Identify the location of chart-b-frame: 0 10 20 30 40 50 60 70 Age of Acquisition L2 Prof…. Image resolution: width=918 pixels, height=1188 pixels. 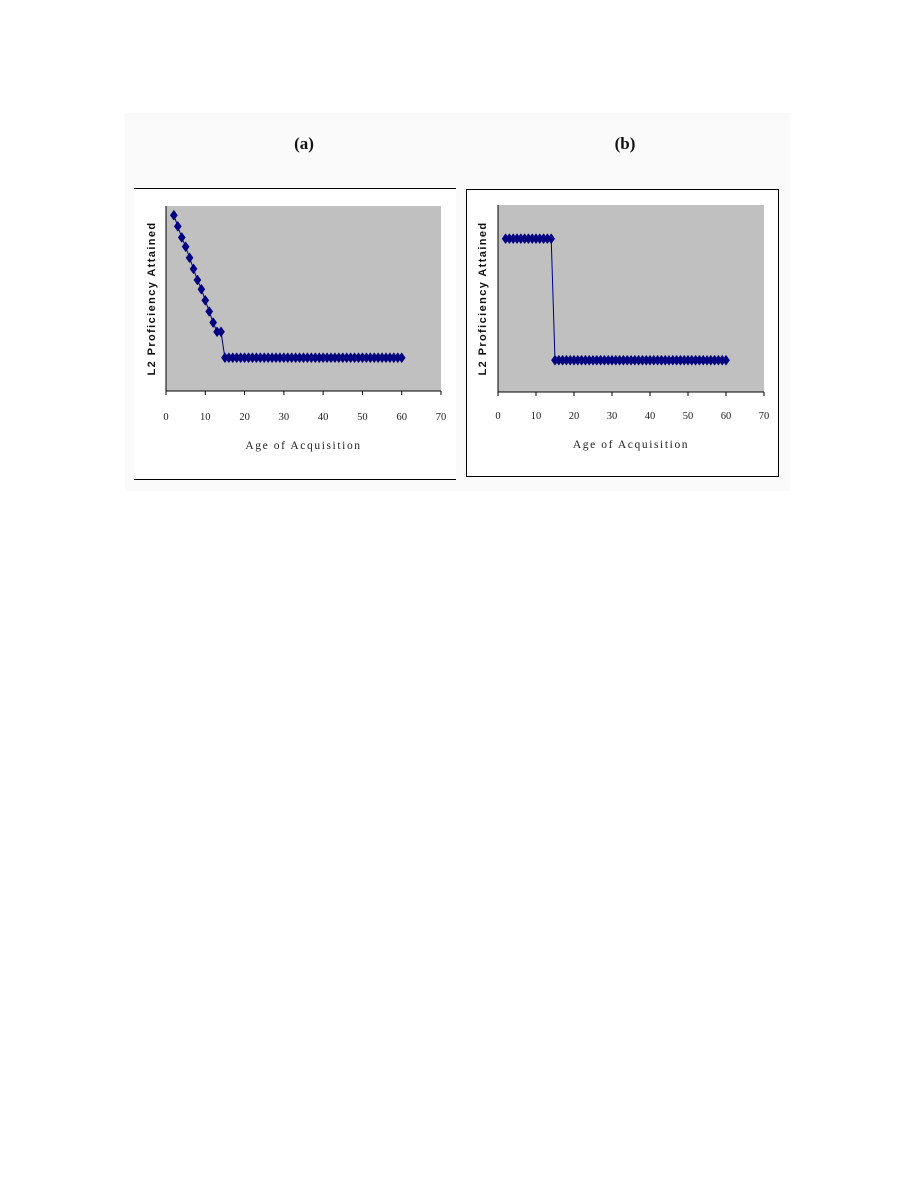
(622, 333).